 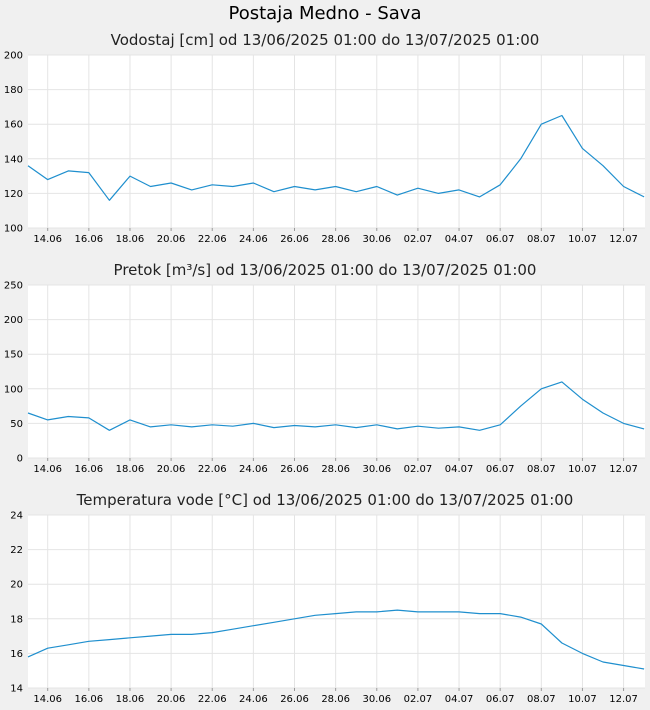 I want to click on y-tick-label: 180, so click(x=13, y=90).